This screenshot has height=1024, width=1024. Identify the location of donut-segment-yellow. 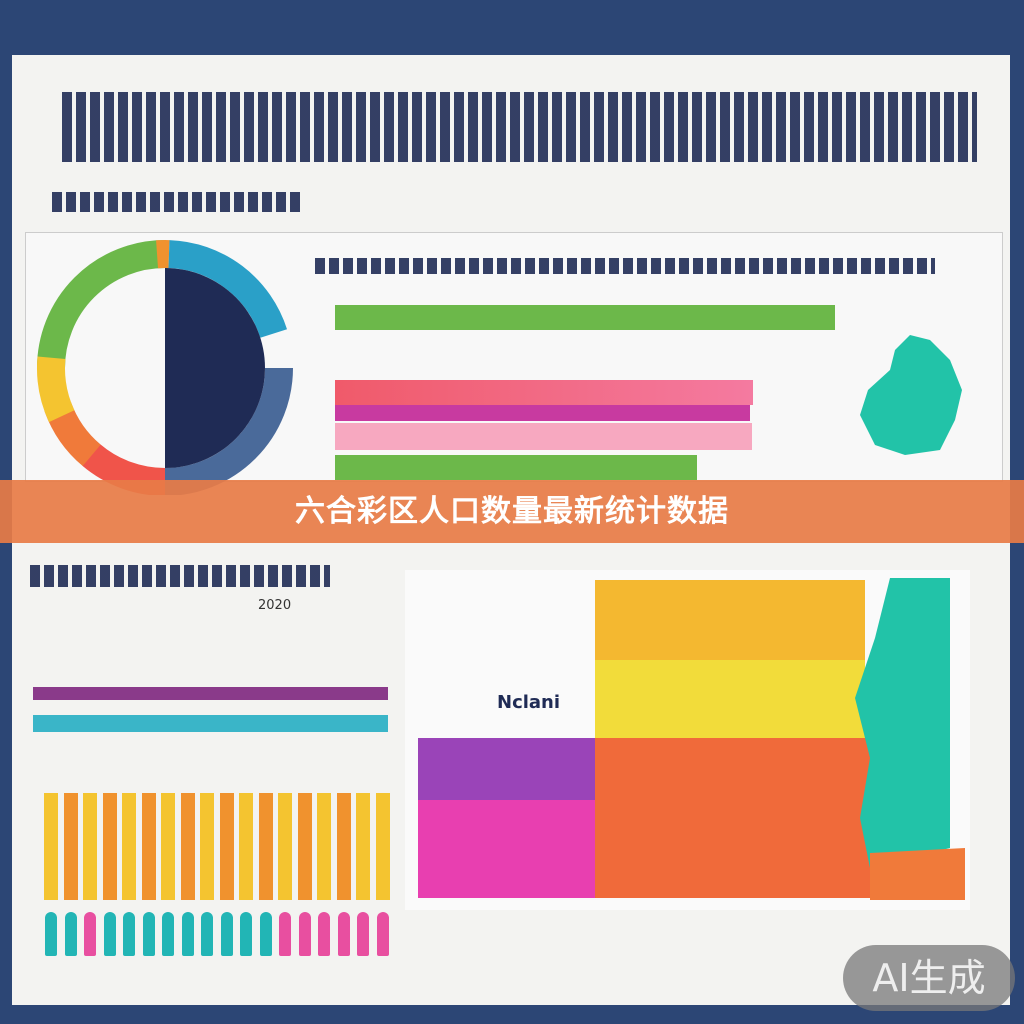
(165, 367).